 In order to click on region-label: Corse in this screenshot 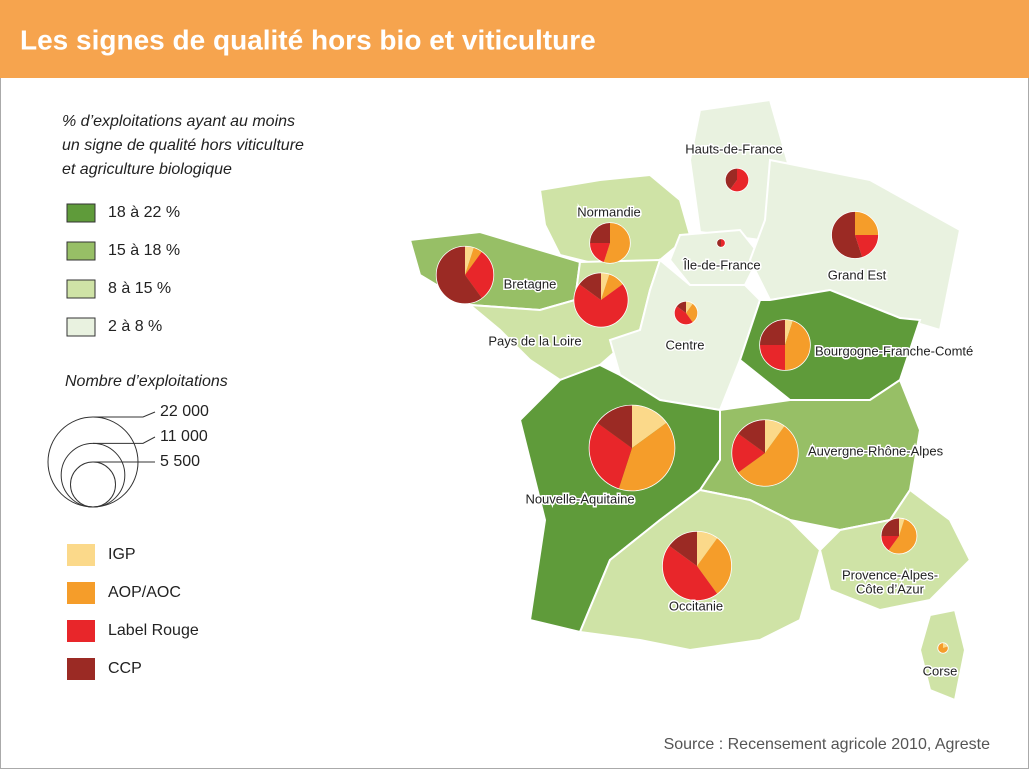, I will do `click(940, 670)`.